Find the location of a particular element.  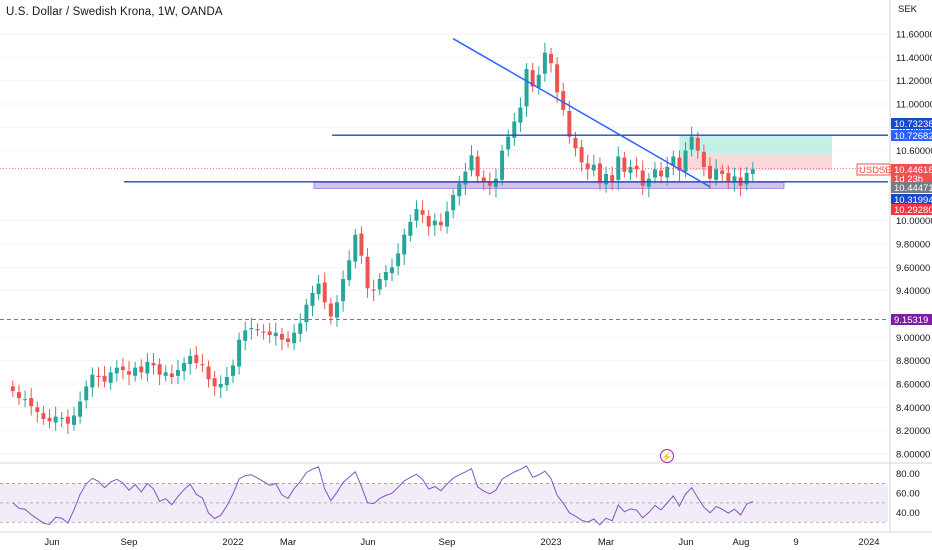

drawing-zones is located at coordinates (572, 162).